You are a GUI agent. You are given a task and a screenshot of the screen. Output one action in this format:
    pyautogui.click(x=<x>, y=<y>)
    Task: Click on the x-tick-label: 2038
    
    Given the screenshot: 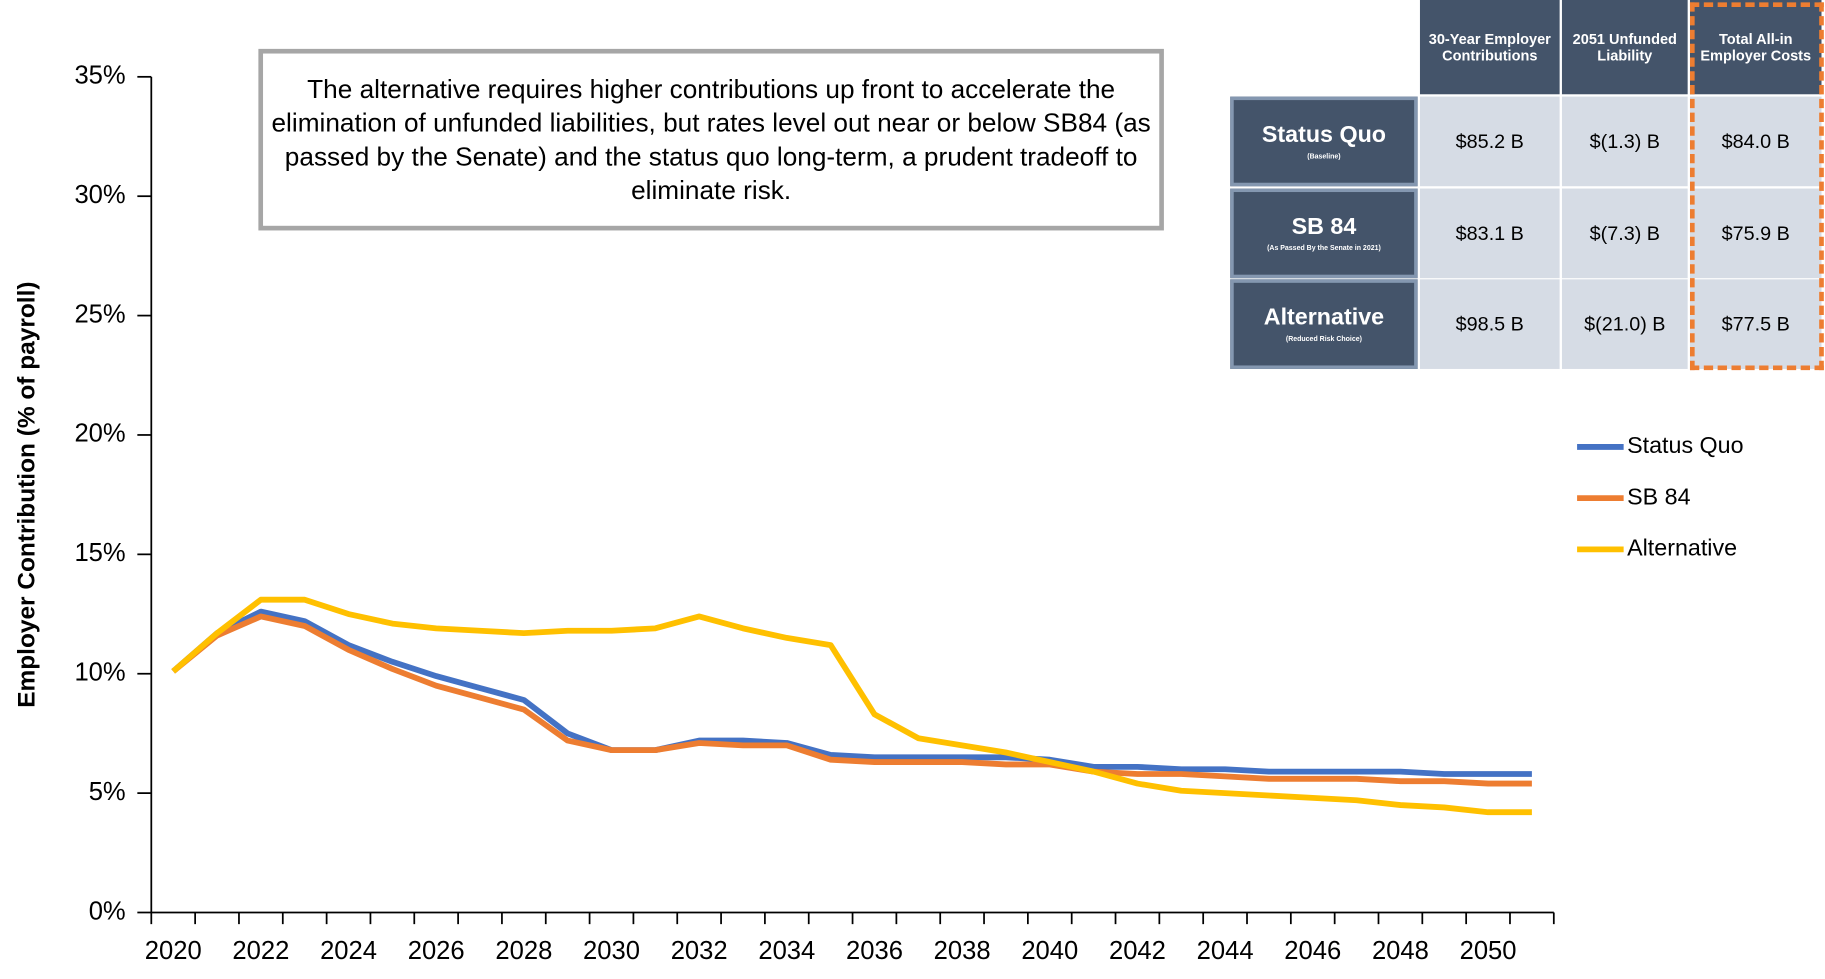 What is the action you would take?
    pyautogui.click(x=962, y=951)
    